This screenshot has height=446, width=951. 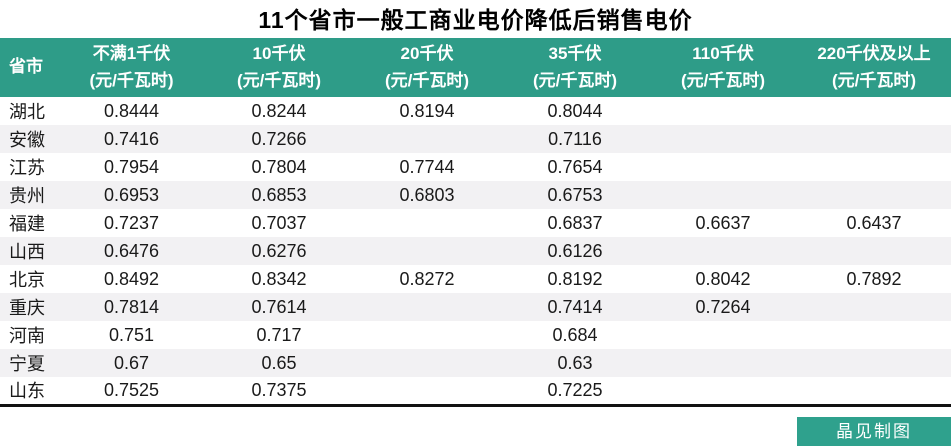 I want to click on price-cell: 0.7375, so click(x=279, y=389).